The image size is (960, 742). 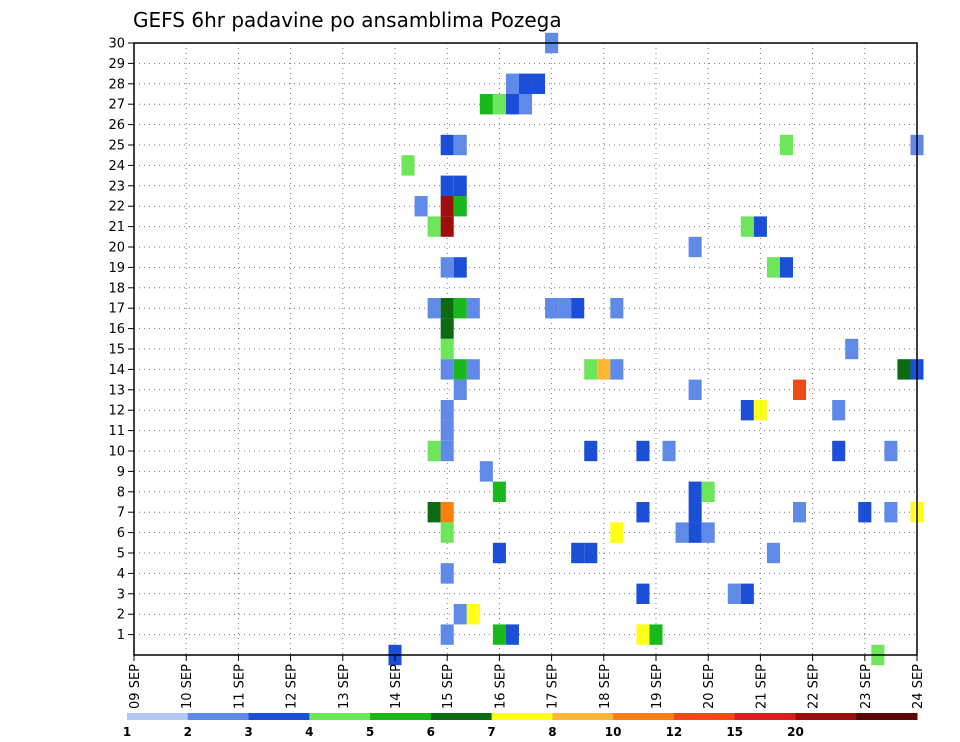 I want to click on x-tick-label: 10 SEP, so click(x=187, y=686).